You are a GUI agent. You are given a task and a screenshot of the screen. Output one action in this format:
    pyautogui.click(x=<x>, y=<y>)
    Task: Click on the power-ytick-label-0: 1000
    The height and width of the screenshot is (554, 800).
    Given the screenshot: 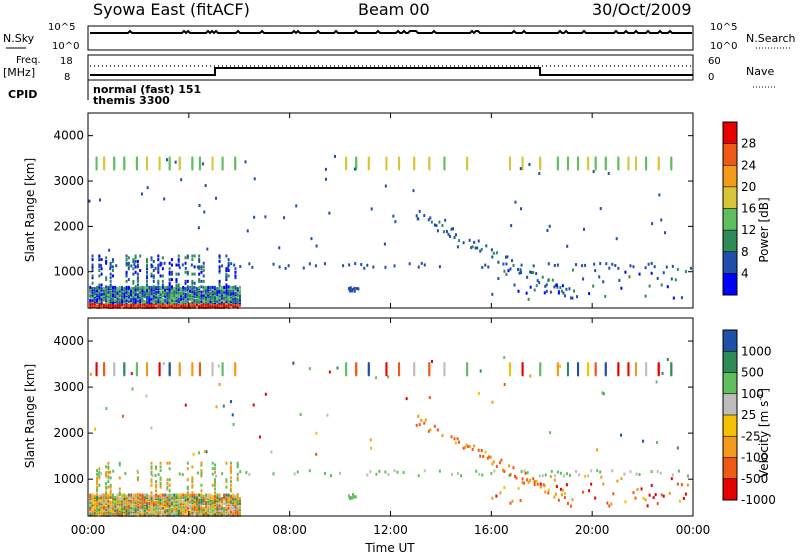 What is the action you would take?
    pyautogui.click(x=68, y=272)
    